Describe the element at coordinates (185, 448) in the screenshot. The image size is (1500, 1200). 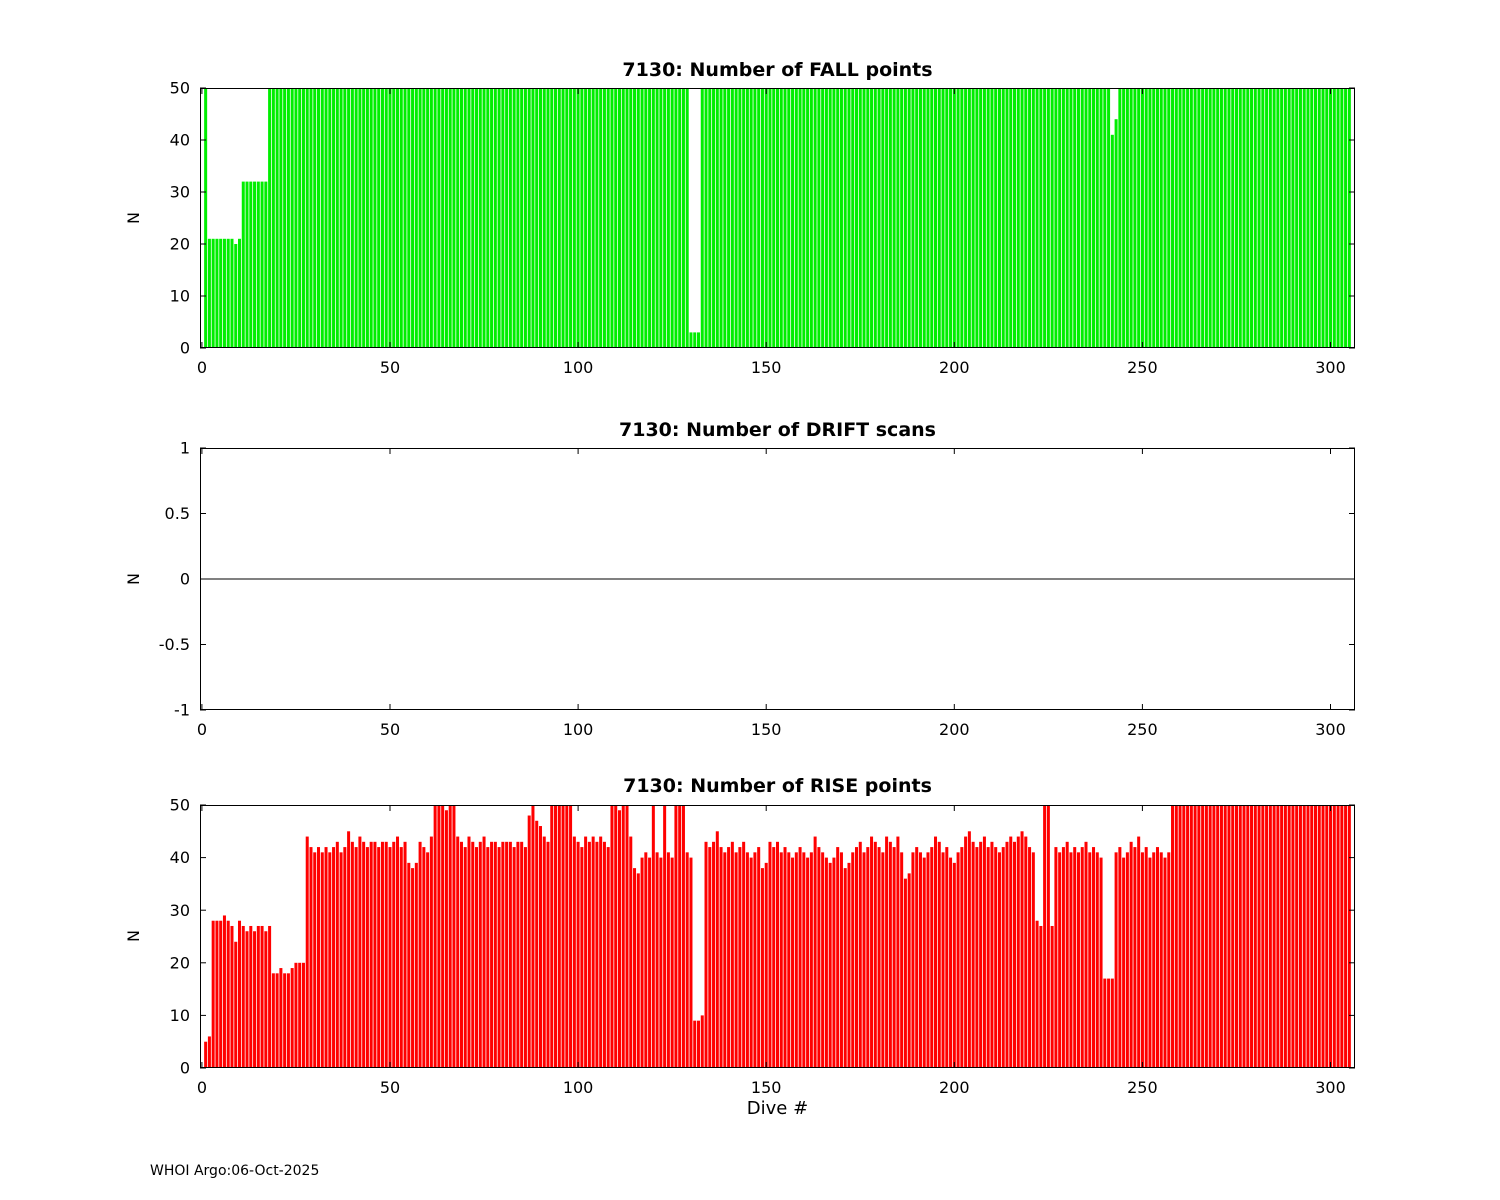
I see `svg-text: 1` at that location.